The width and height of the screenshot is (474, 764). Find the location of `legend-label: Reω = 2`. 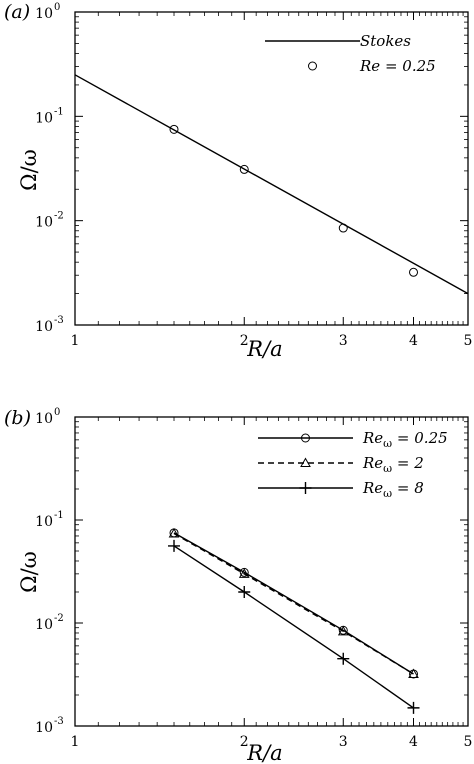

legend-label: Reω = 2 is located at coordinates (393, 464).